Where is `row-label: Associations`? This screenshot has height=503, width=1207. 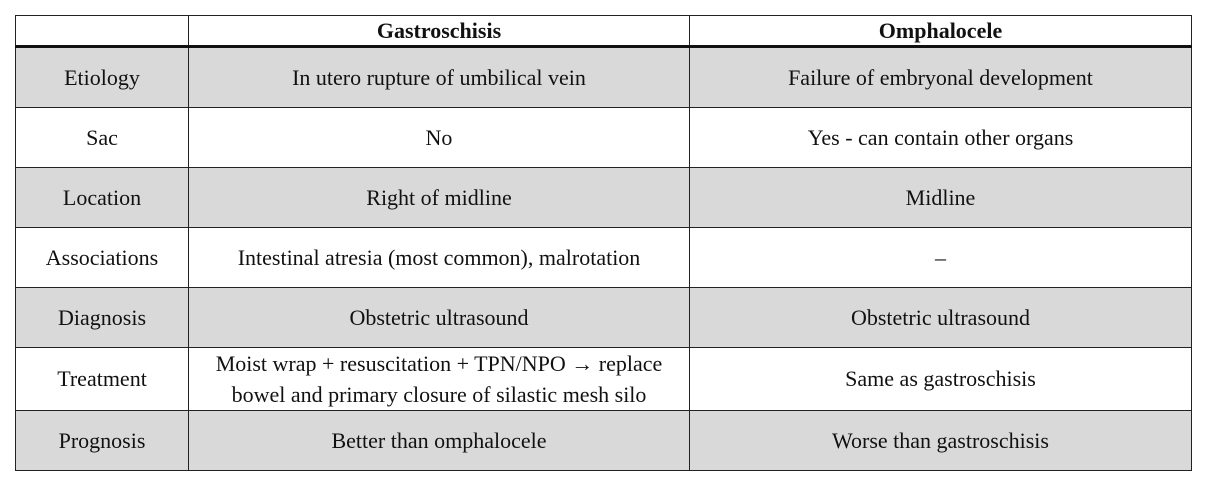
row-label: Associations is located at coordinates (102, 257).